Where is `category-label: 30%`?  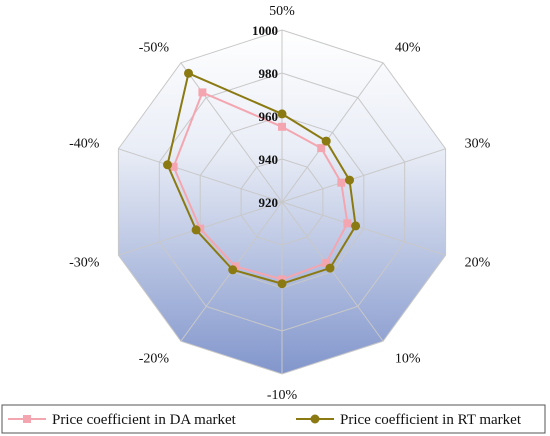
category-label: 30% is located at coordinates (478, 144).